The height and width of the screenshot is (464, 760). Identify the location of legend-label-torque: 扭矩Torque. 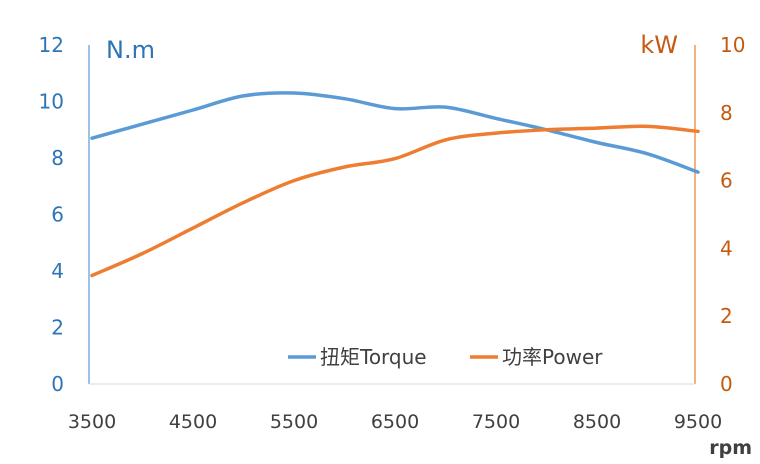
(373, 357).